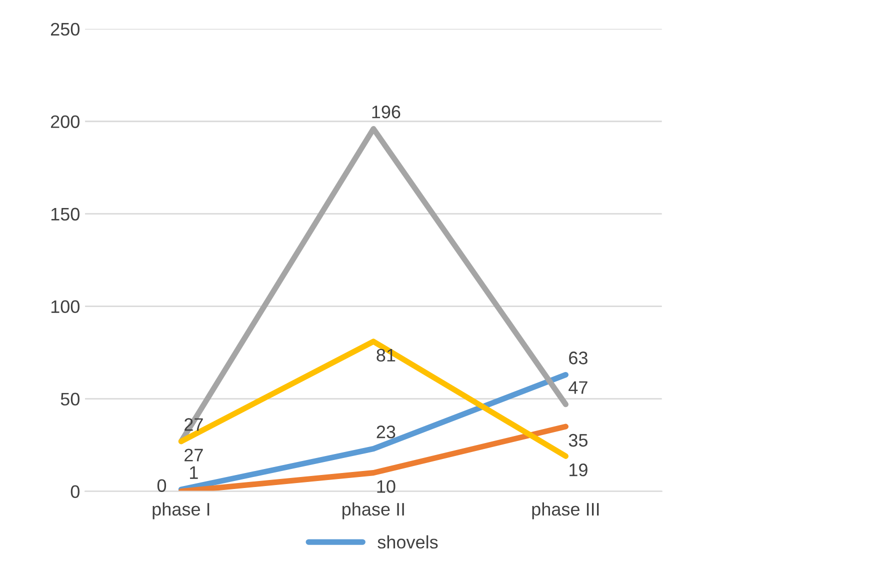 The width and height of the screenshot is (886, 578). What do you see at coordinates (565, 511) in the screenshot?
I see `x-tick-label: phase III` at bounding box center [565, 511].